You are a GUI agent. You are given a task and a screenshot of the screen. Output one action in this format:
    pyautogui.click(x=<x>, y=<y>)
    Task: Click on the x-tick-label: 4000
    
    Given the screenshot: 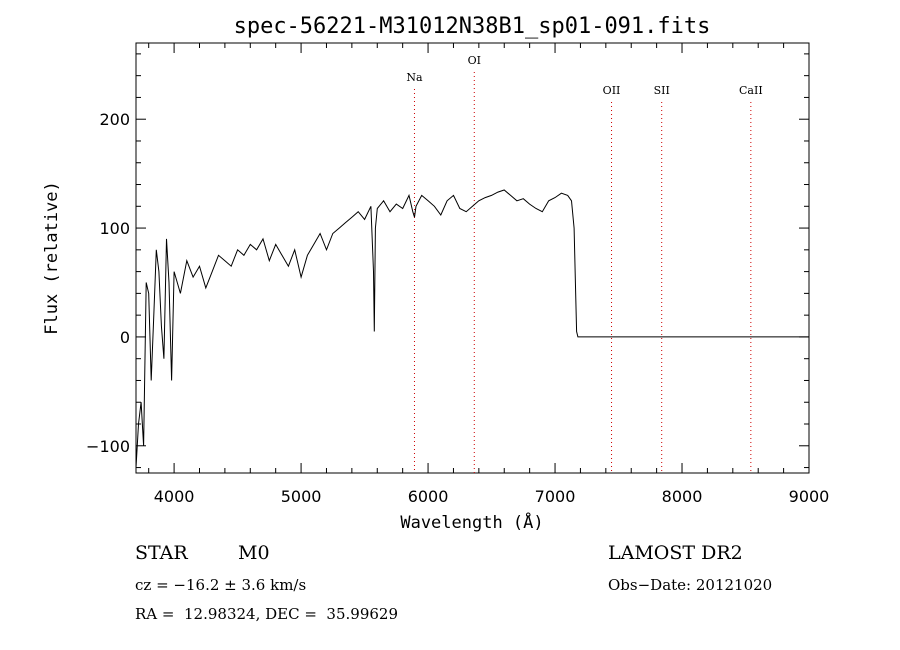 What is the action you would take?
    pyautogui.click(x=174, y=496)
    